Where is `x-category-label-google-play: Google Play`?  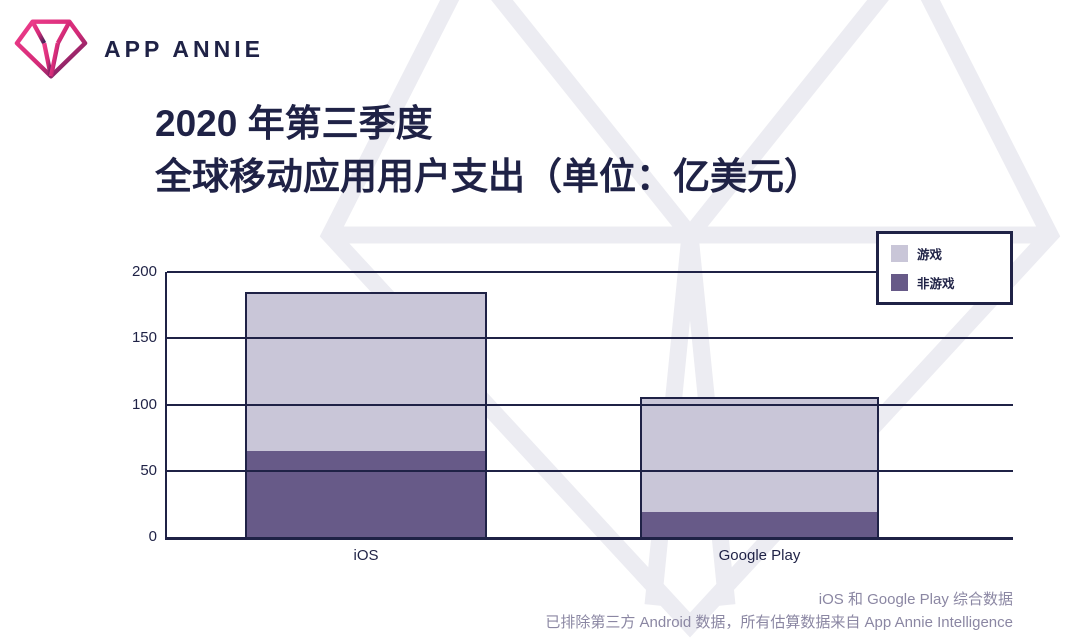 x-category-label-google-play: Google Play is located at coordinates (759, 555).